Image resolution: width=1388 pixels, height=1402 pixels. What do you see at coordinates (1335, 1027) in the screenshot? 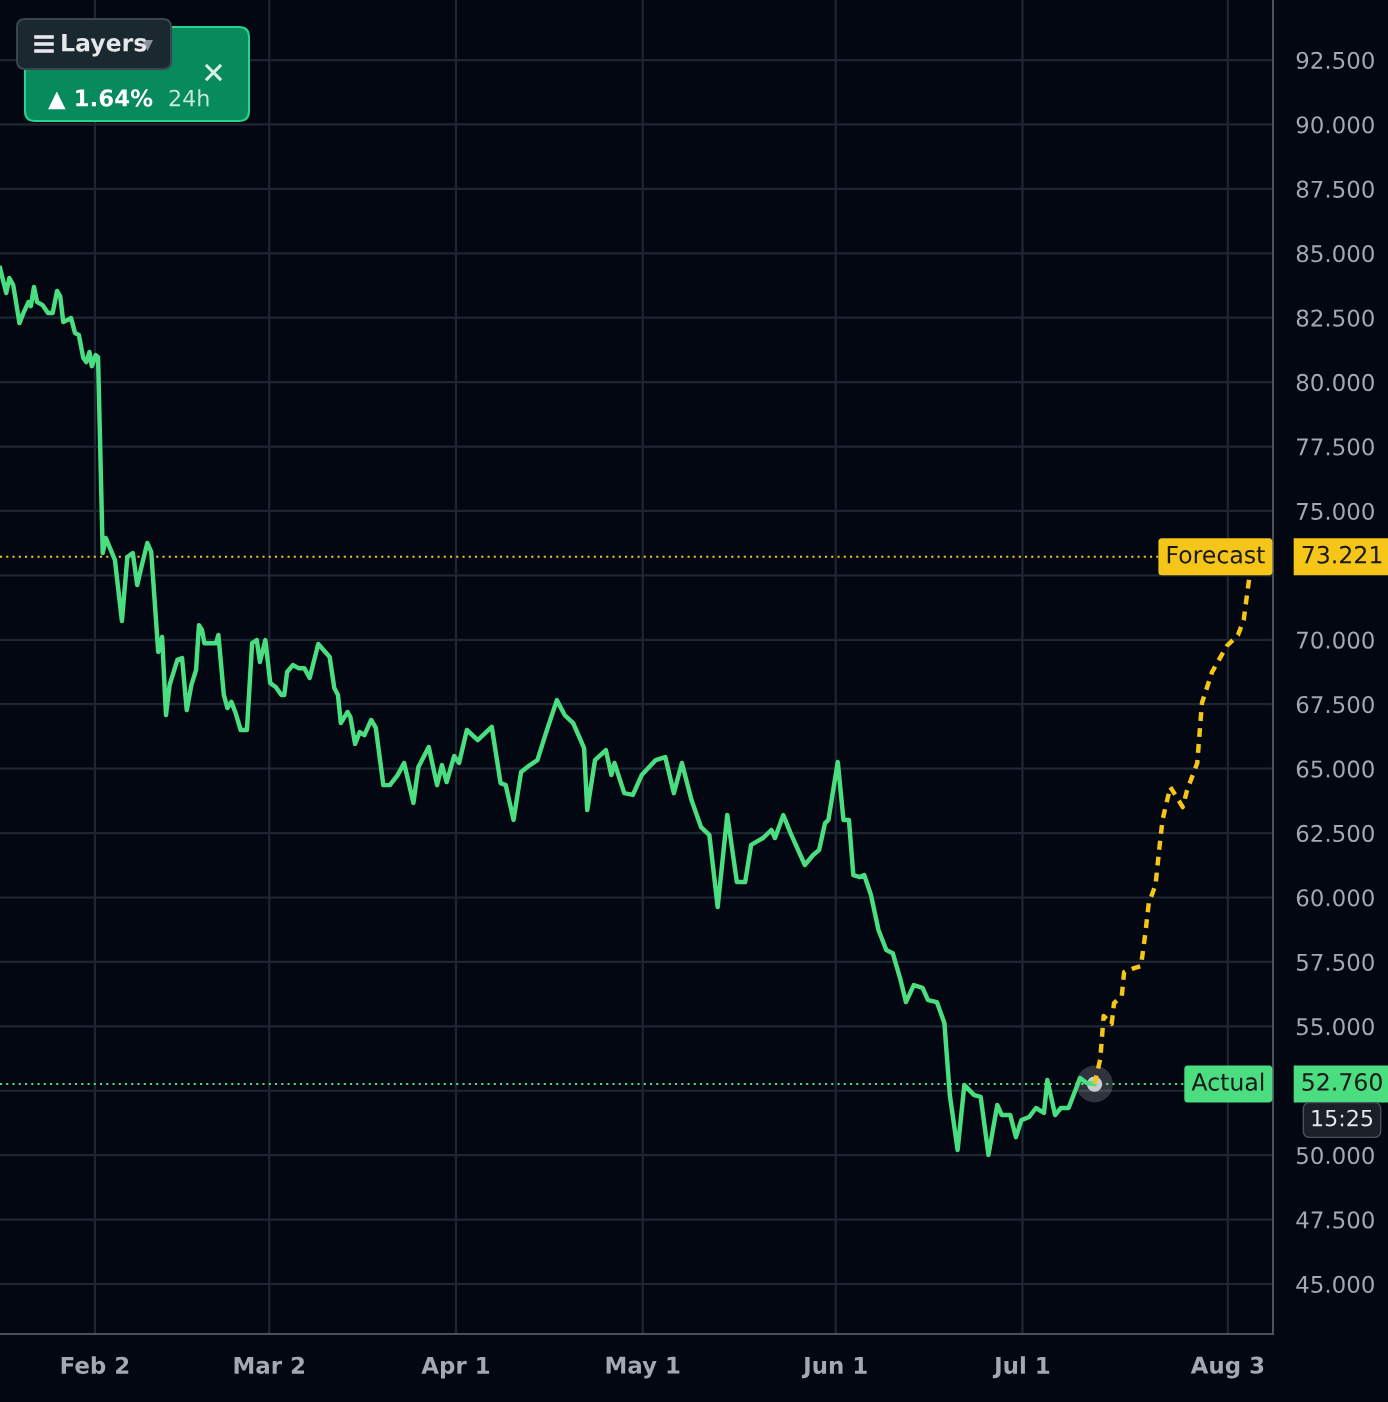
I see `y-tick-label: 55.000` at bounding box center [1335, 1027].